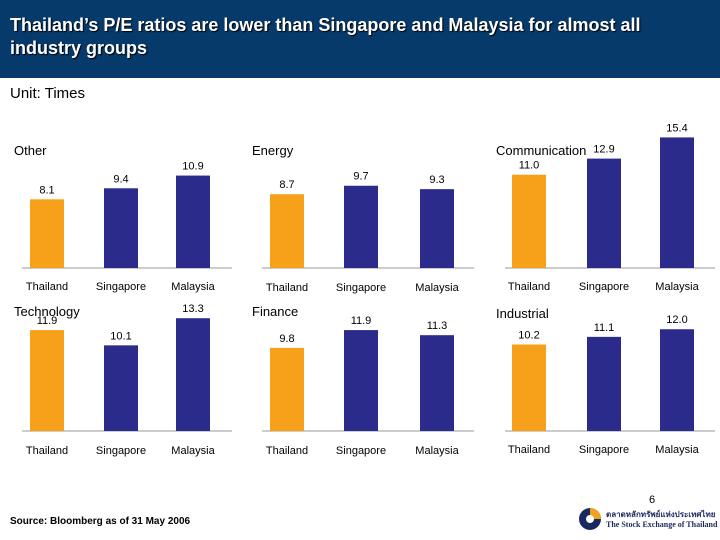  What do you see at coordinates (192, 167) in the screenshot?
I see `value-label-other-malaysia: 10.9` at bounding box center [192, 167].